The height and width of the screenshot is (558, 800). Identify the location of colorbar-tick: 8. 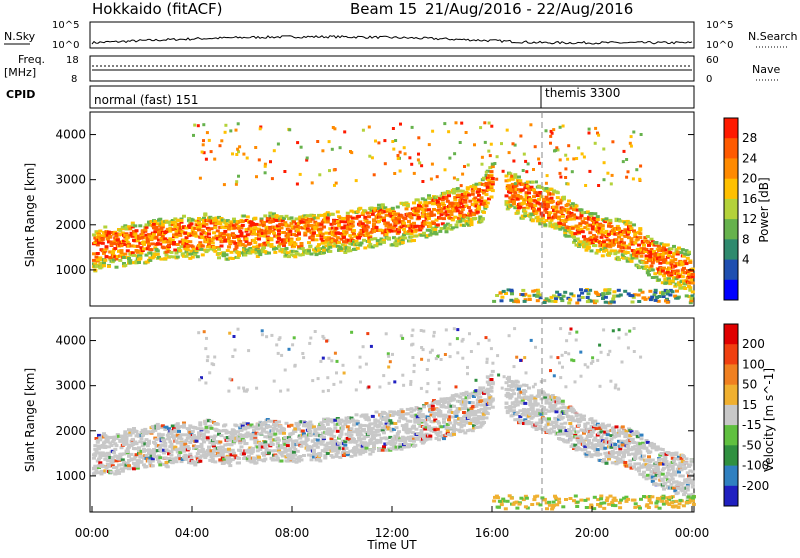
(746, 239).